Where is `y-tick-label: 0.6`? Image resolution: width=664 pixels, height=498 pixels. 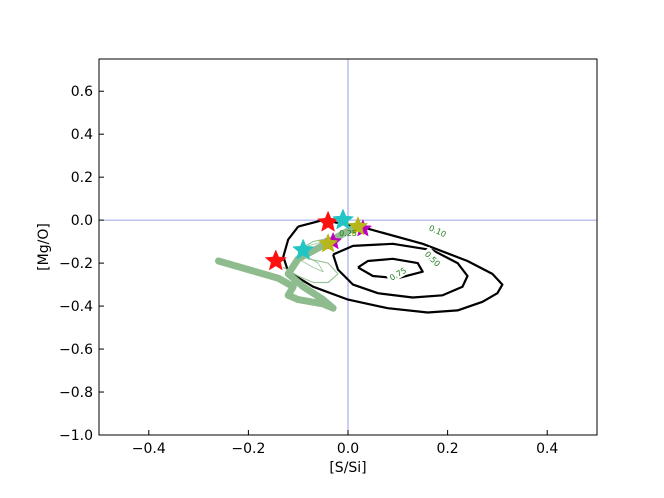 y-tick-label: 0.6 is located at coordinates (82, 92).